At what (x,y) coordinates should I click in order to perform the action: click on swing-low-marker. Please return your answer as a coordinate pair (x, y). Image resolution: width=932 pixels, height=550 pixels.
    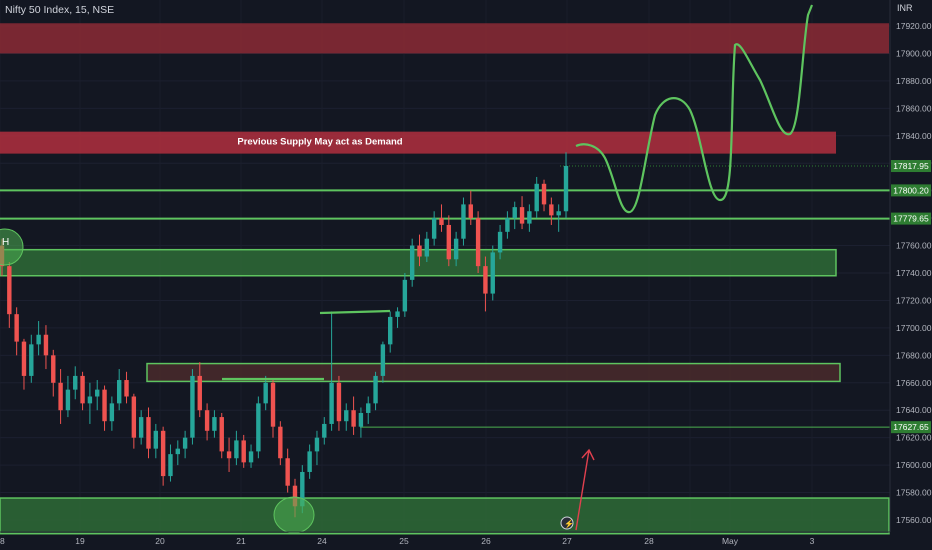
    Looking at the image, I should click on (294, 515).